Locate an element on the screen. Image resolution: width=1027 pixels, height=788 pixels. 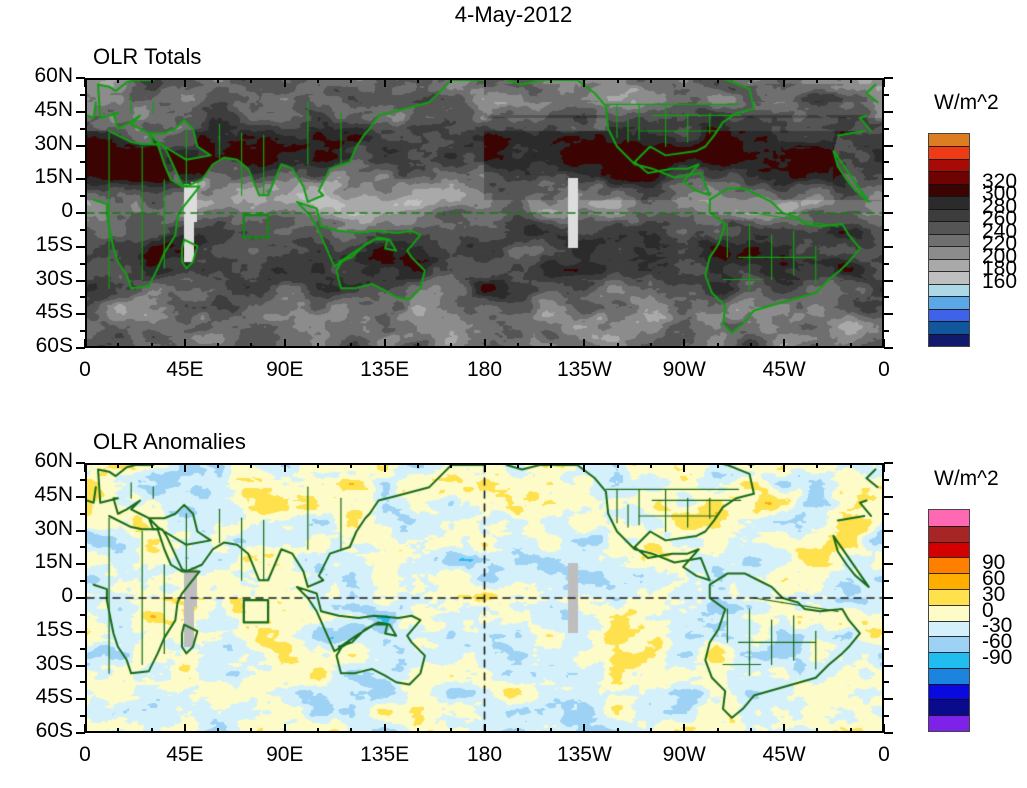
colorbar-olr-anomalies is located at coordinates (949, 620).